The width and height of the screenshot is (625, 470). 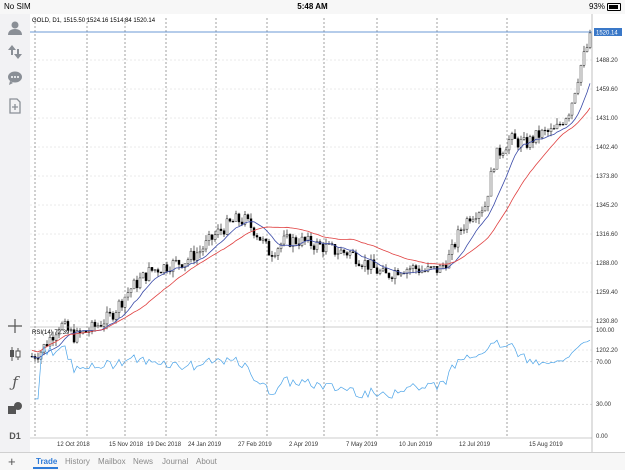 What do you see at coordinates (15, 408) in the screenshot?
I see `objects-icon` at bounding box center [15, 408].